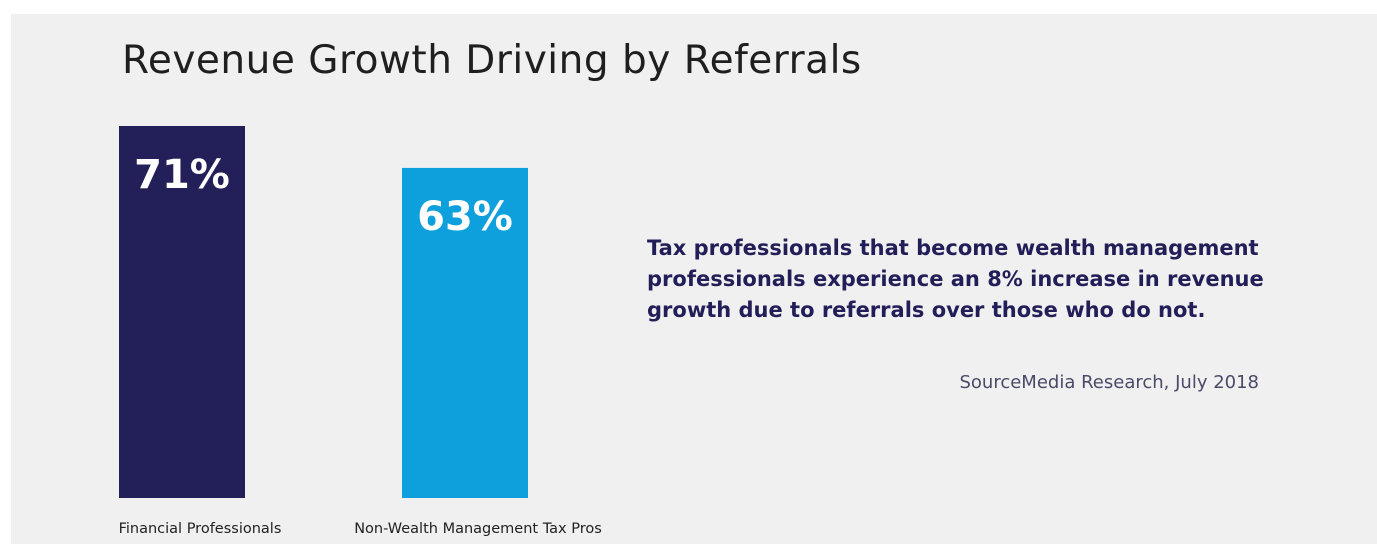 The image size is (1377, 544). What do you see at coordinates (182, 175) in the screenshot?
I see `data-label-financial-professionals: 71%` at bounding box center [182, 175].